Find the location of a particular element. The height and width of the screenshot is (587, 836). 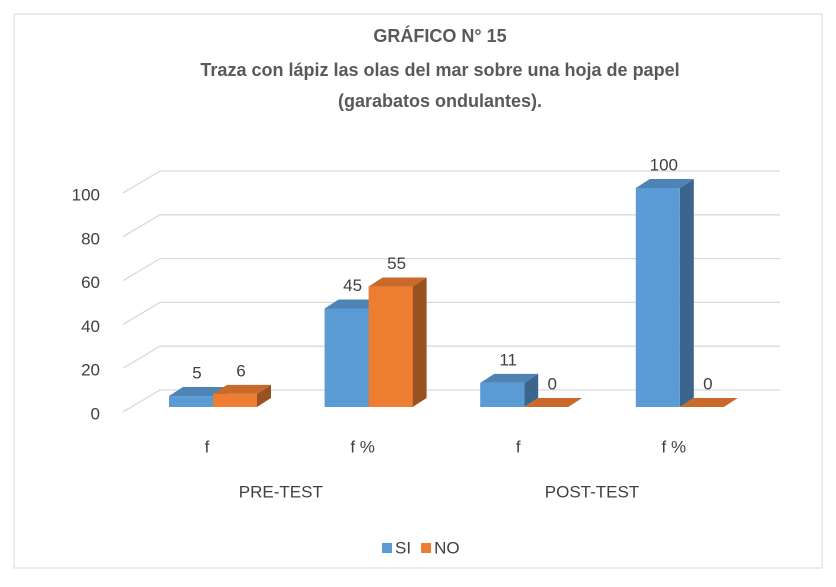

y-tick-label: 80 is located at coordinates (90, 238).